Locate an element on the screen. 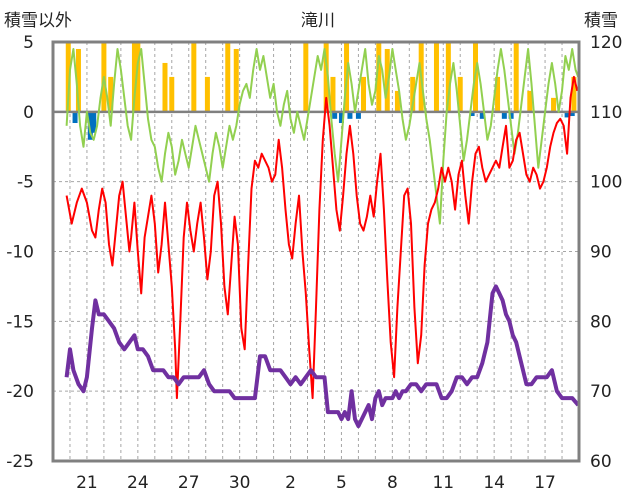 Image resolution: width=636 pixels, height=501 pixels. left-axis-title: 積雪以外 is located at coordinates (38, 21).